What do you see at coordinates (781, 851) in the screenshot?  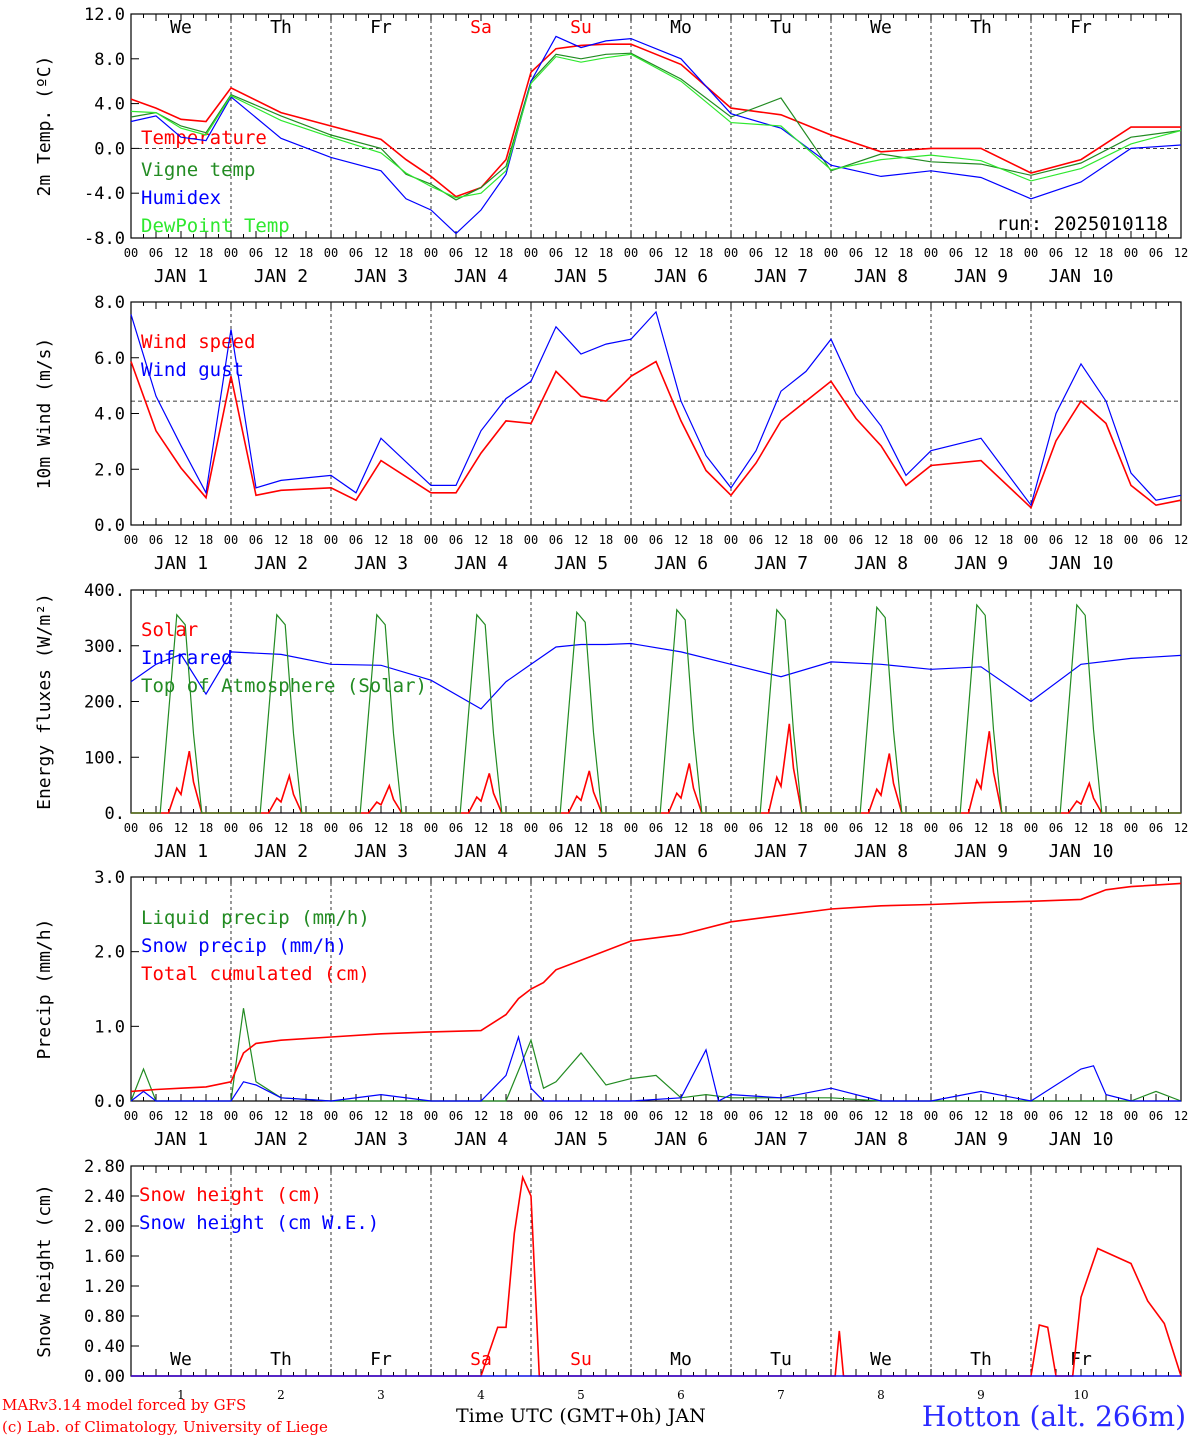 I see `day-label: JAN 7` at bounding box center [781, 851].